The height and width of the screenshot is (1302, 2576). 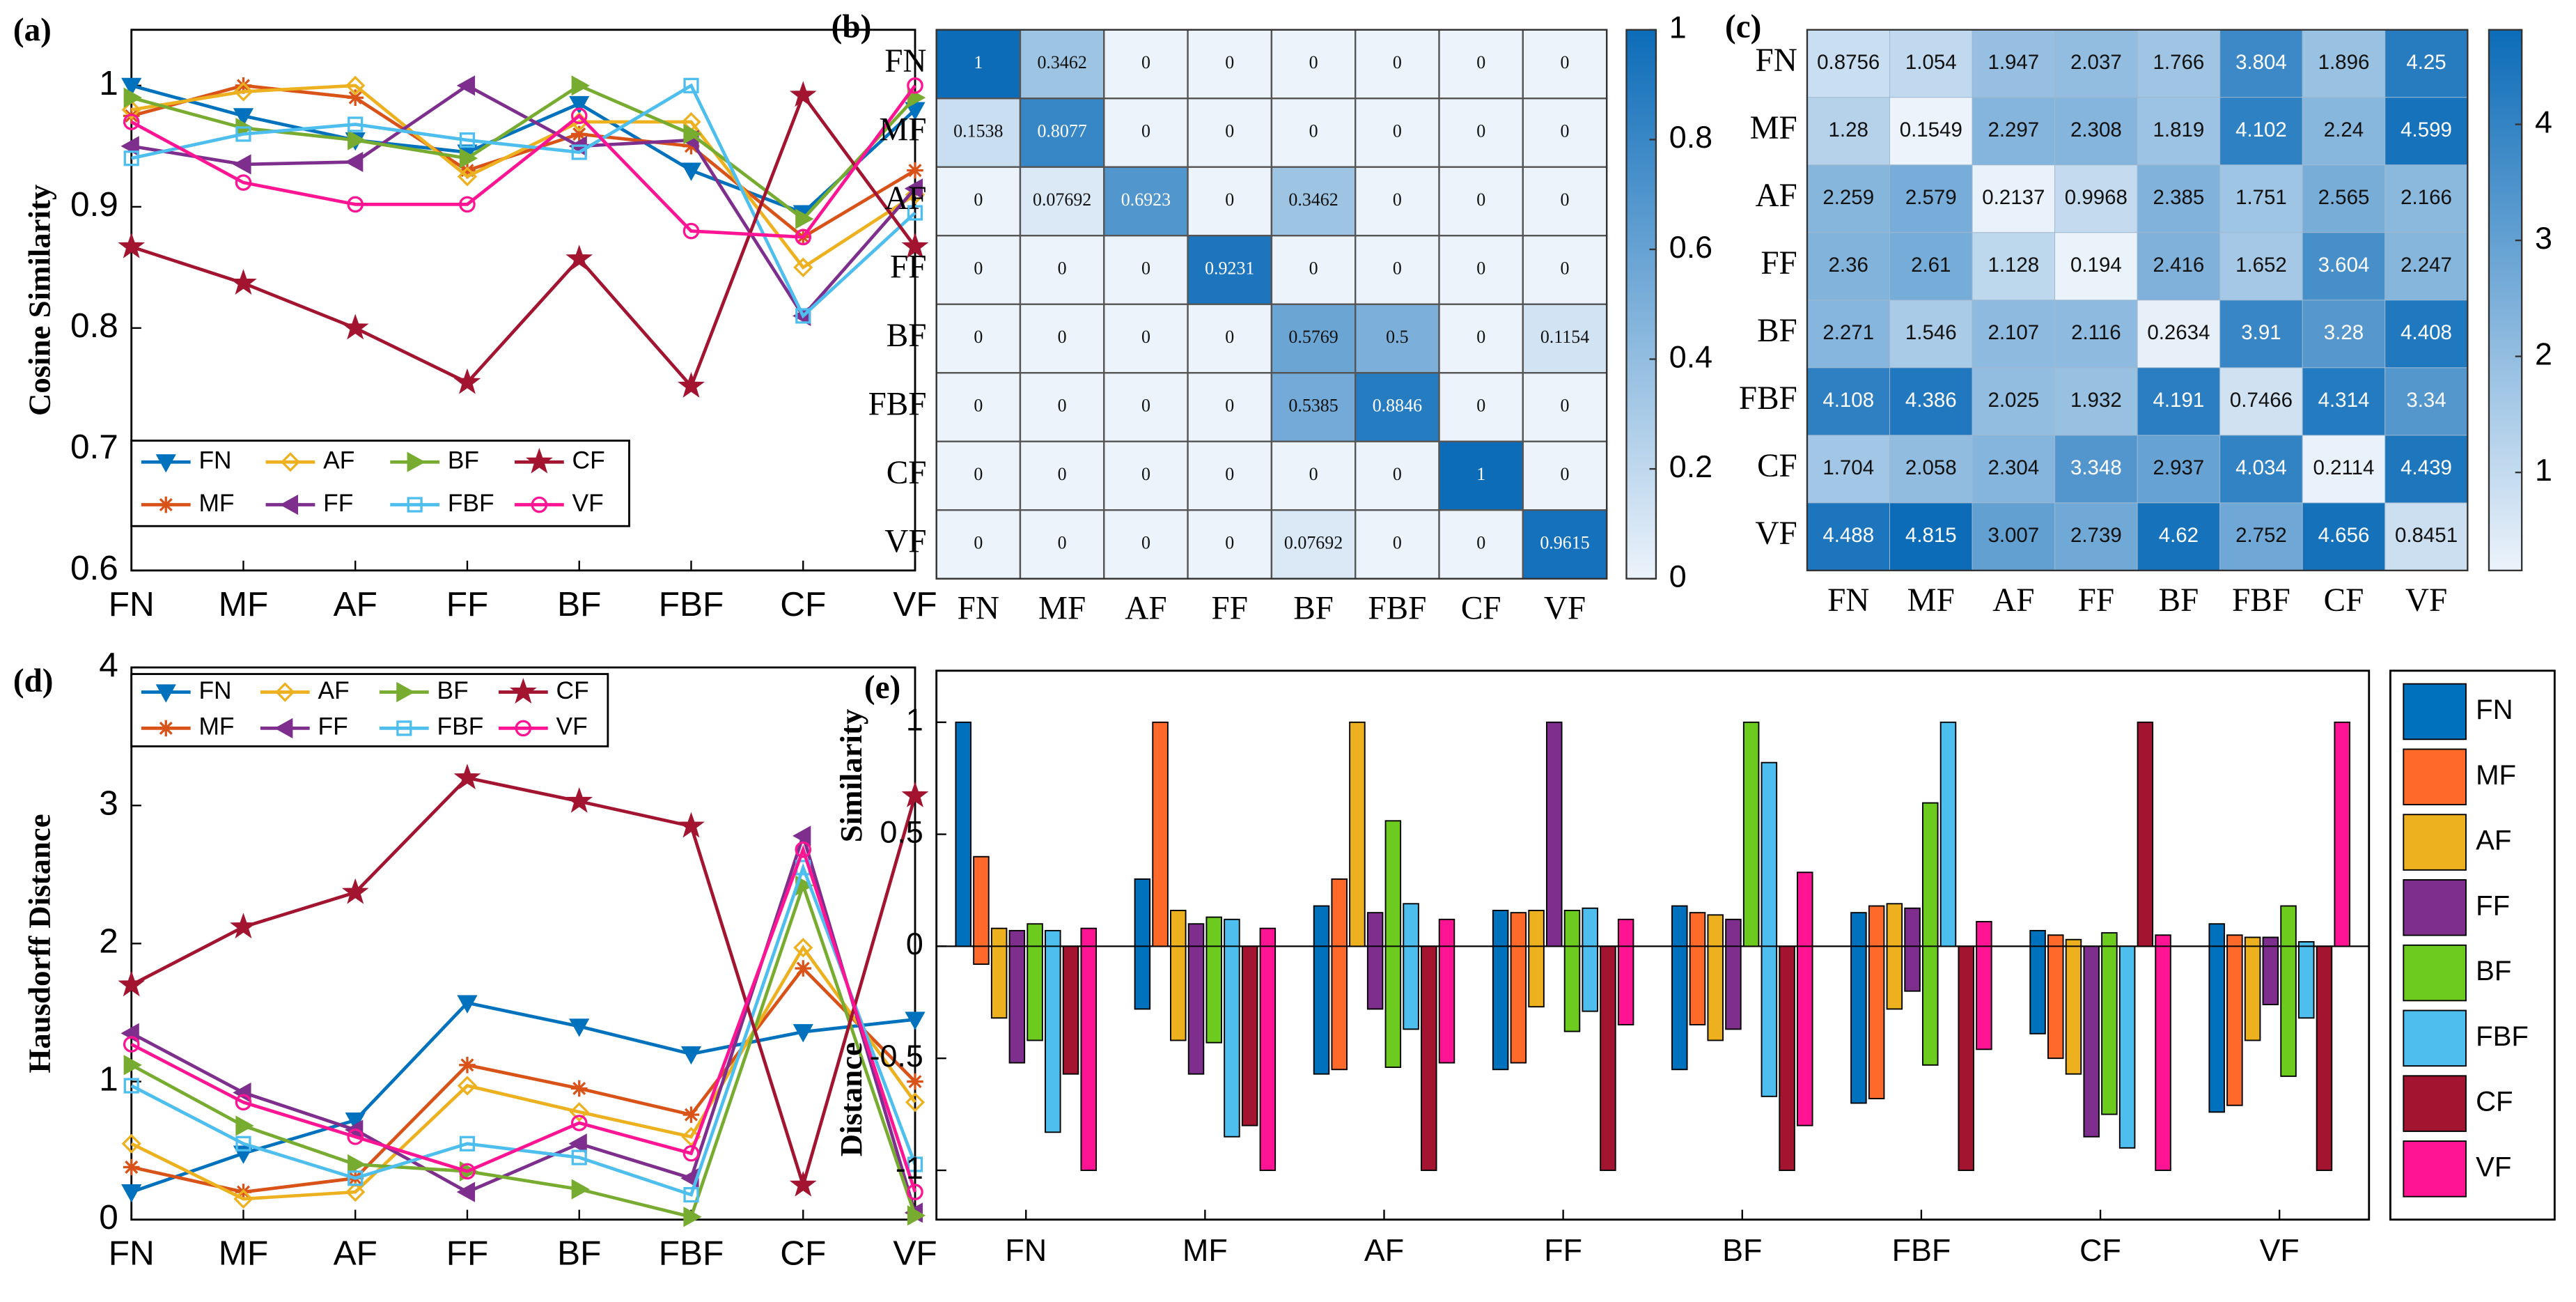 I want to click on legend-label: VF, so click(x=2493, y=1167).